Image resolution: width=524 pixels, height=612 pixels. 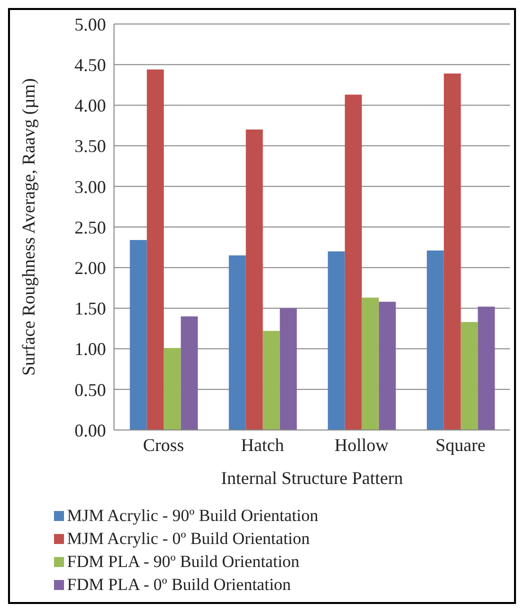 What do you see at coordinates (90, 349) in the screenshot?
I see `y-tick-label: 1.00` at bounding box center [90, 349].